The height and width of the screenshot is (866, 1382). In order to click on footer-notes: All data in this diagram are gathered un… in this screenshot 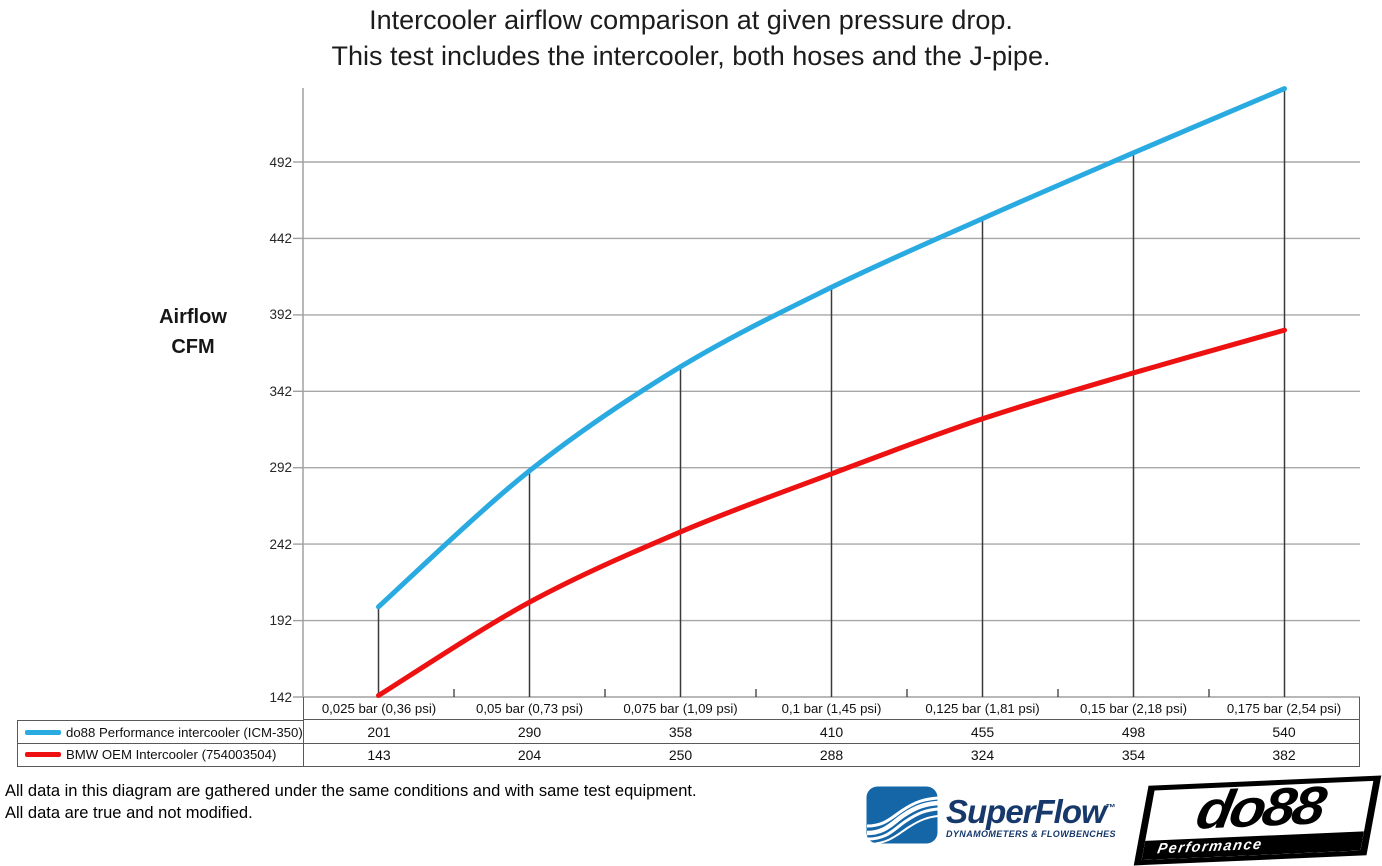, I will do `click(351, 802)`.